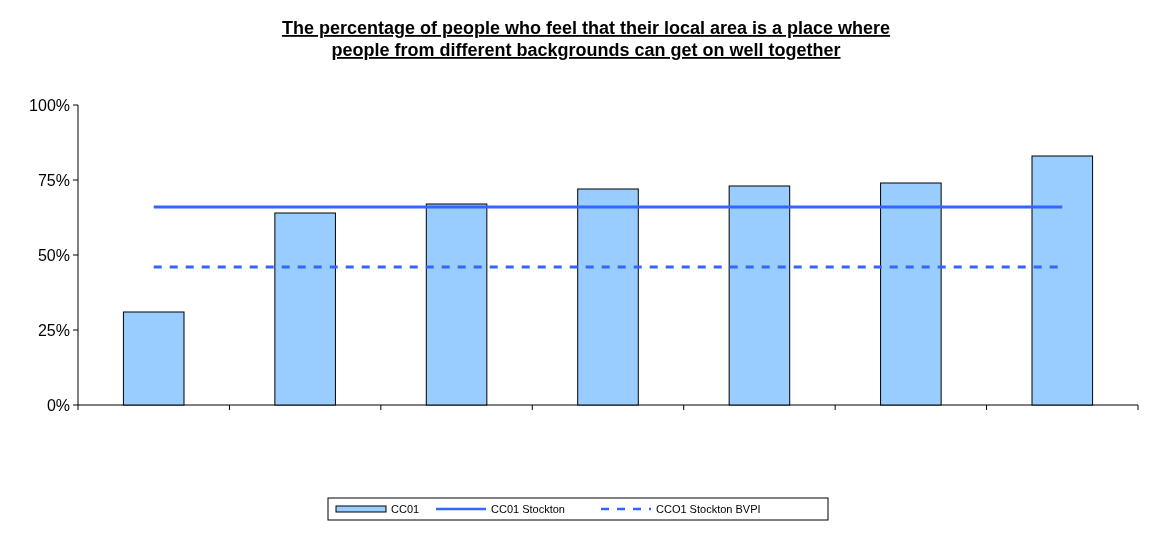  I want to click on y-tick-label: 25%, so click(53, 330).